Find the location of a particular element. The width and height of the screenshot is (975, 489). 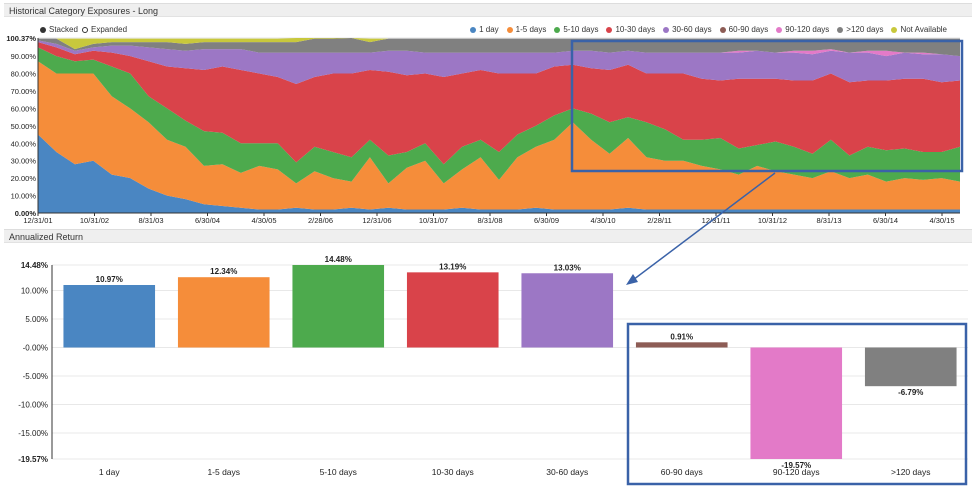

area-x-tick-label: 2/28/11 is located at coordinates (659, 220).